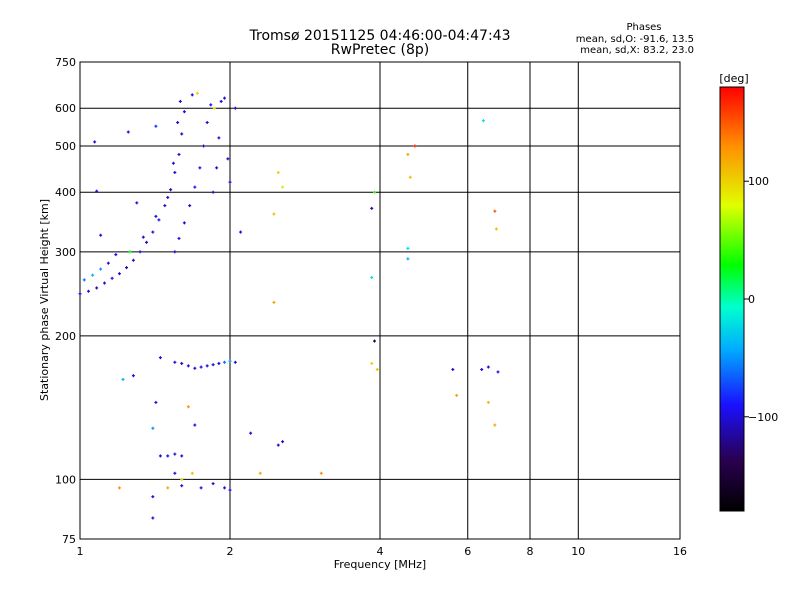  Describe the element at coordinates (69, 539) in the screenshot. I see `y-tick-label: 75` at that location.